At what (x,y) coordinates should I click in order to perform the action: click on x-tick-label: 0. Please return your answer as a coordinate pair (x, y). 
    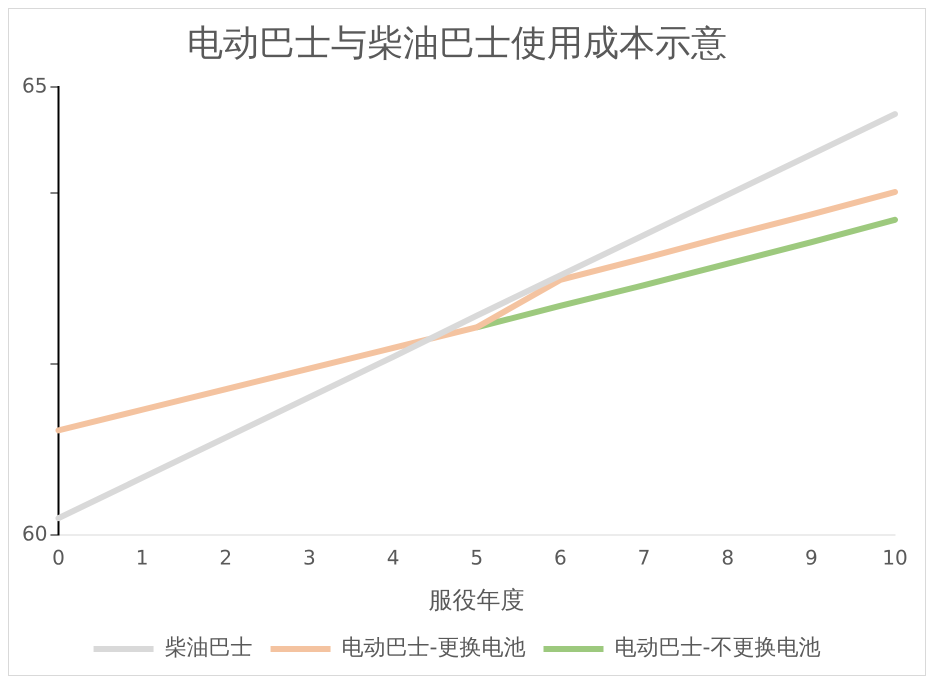
    Looking at the image, I should click on (58, 557).